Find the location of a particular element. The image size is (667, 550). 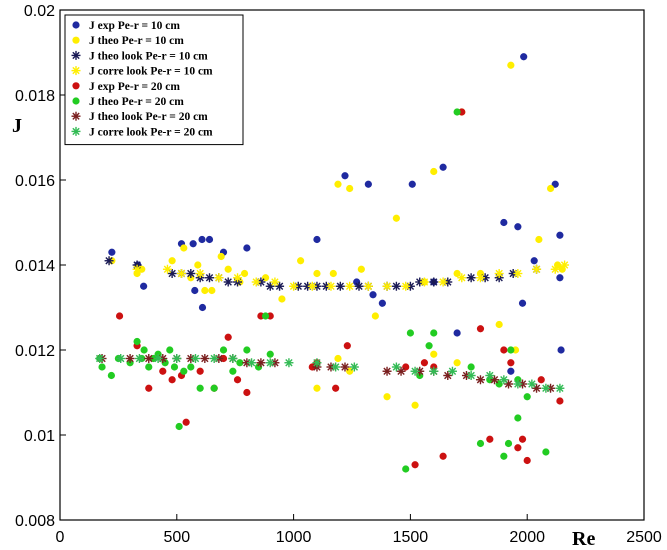

legend-item: J corre look Pe-r = 10 cm is located at coordinates (142, 72).